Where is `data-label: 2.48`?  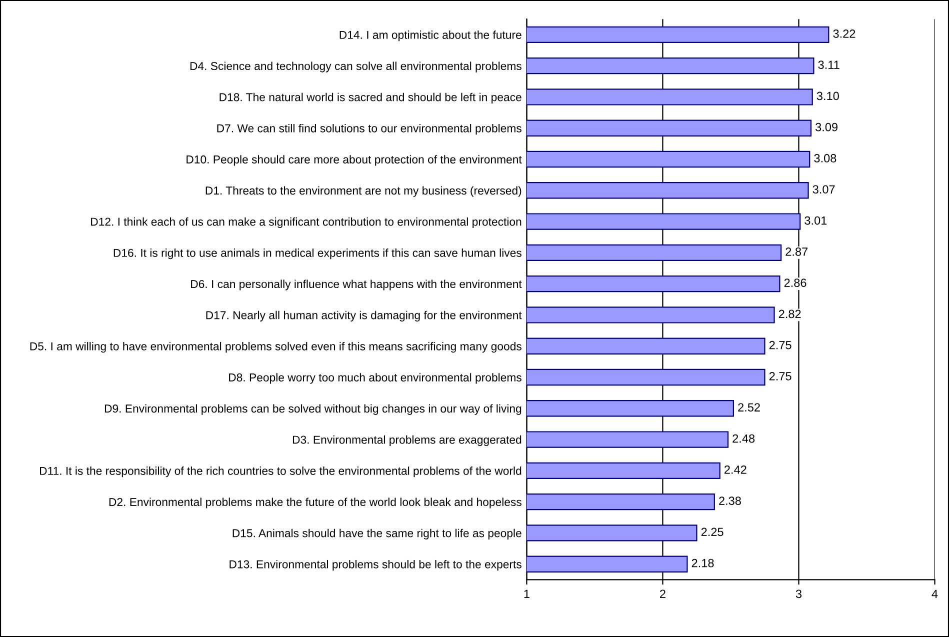 data-label: 2.48 is located at coordinates (743, 438).